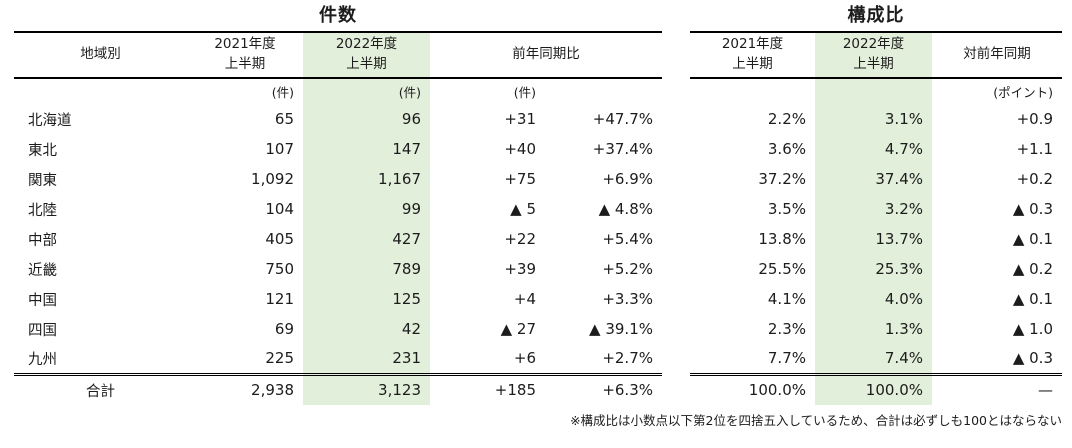 This screenshot has height=448, width=1072. I want to click on share-section-title: 構成比, so click(876, 15).